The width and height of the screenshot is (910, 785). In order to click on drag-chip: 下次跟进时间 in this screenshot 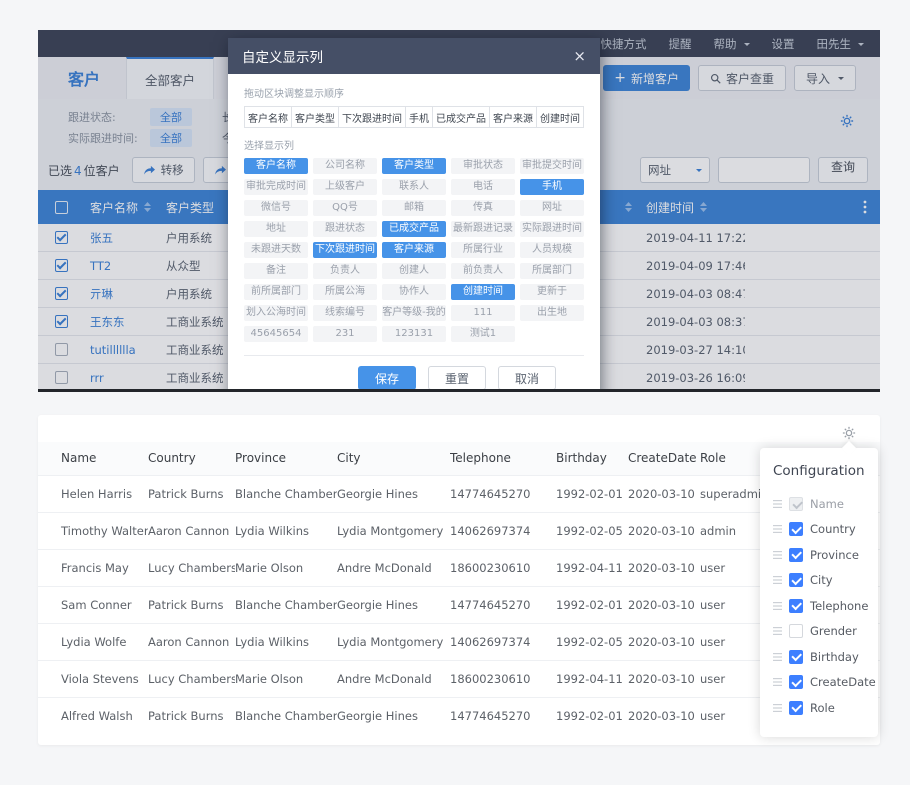, I will do `click(372, 117)`.